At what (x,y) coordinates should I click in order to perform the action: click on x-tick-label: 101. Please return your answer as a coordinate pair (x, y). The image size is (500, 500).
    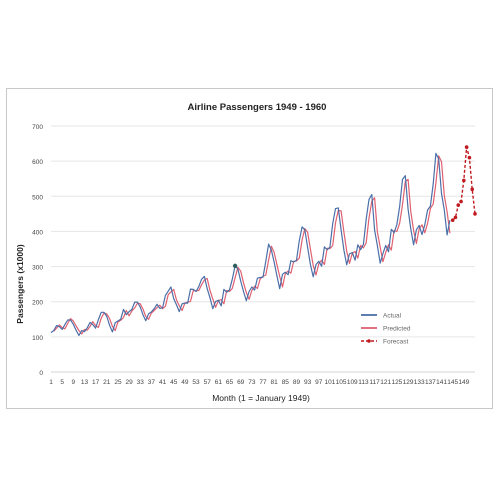
    Looking at the image, I should click on (330, 382).